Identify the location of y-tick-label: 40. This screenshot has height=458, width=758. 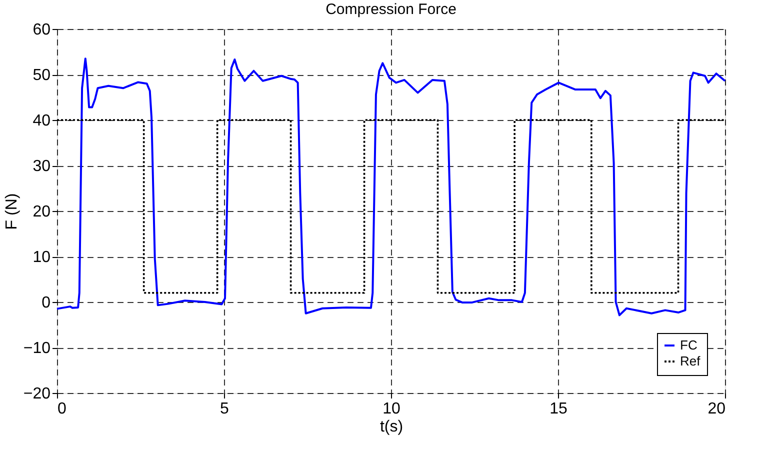
(41, 121).